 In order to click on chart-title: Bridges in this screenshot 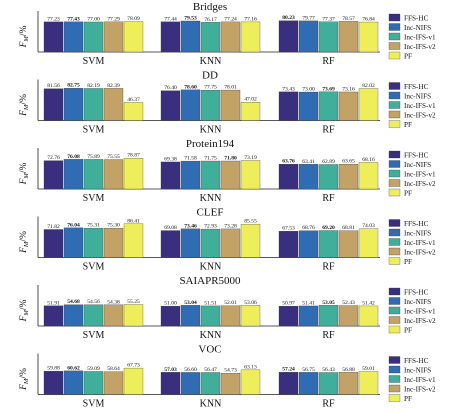, I will do `click(210, 7)`.